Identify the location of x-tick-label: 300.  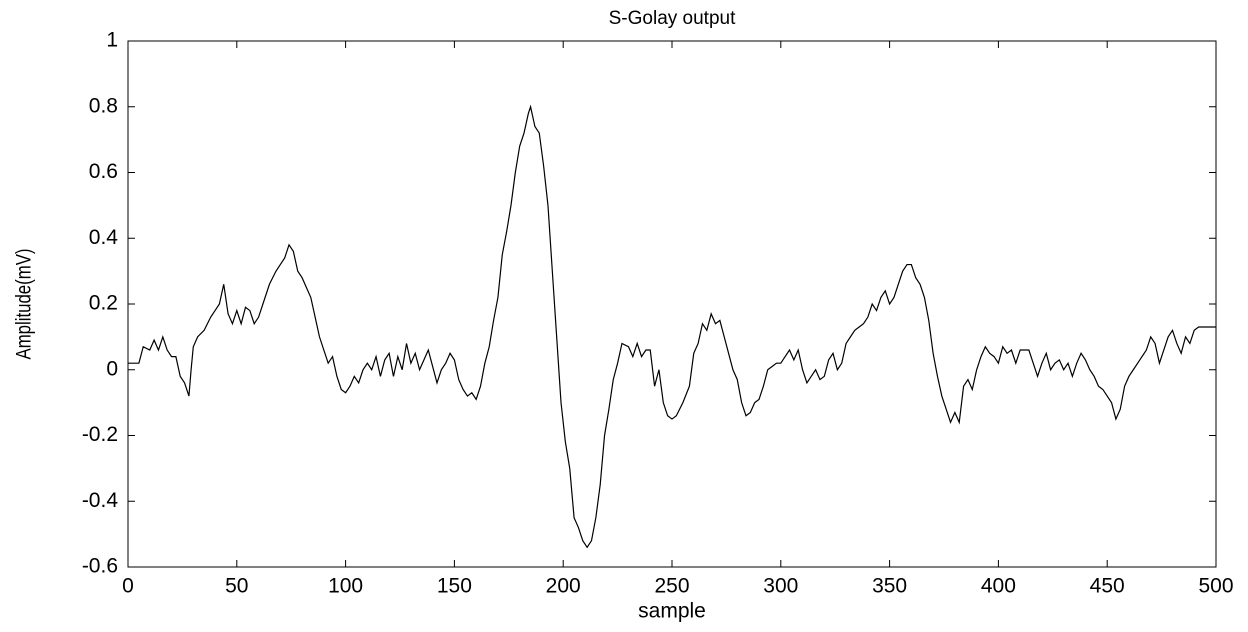
(780, 586).